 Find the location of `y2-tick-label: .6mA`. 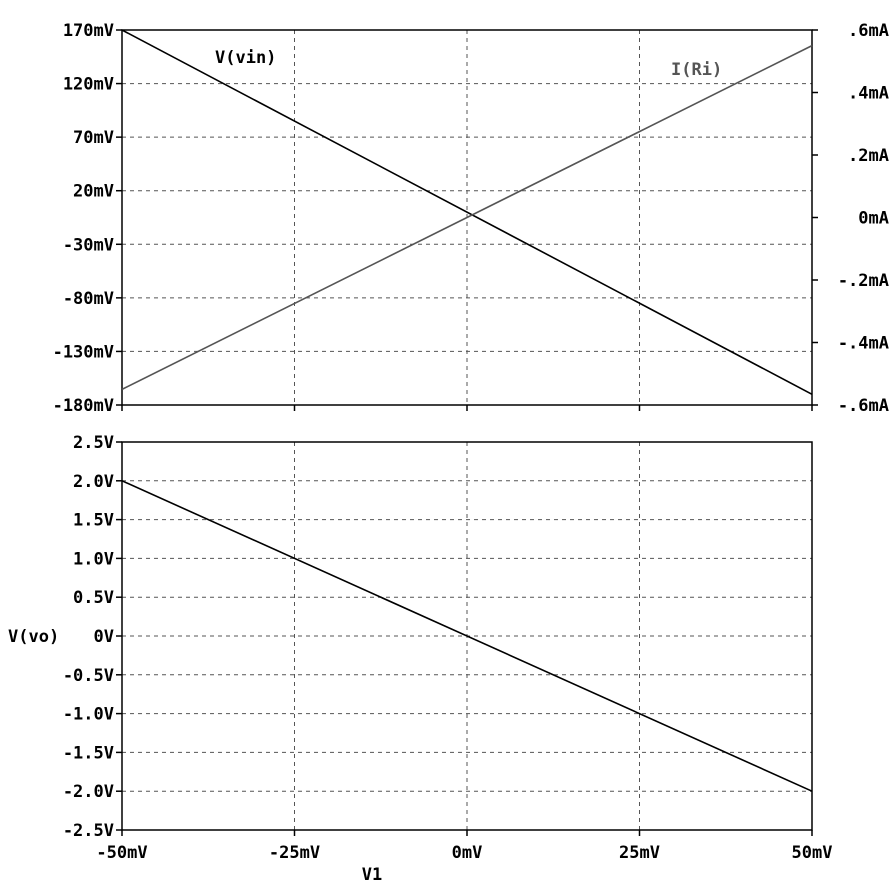

y2-tick-label: .6mA is located at coordinates (868, 31).